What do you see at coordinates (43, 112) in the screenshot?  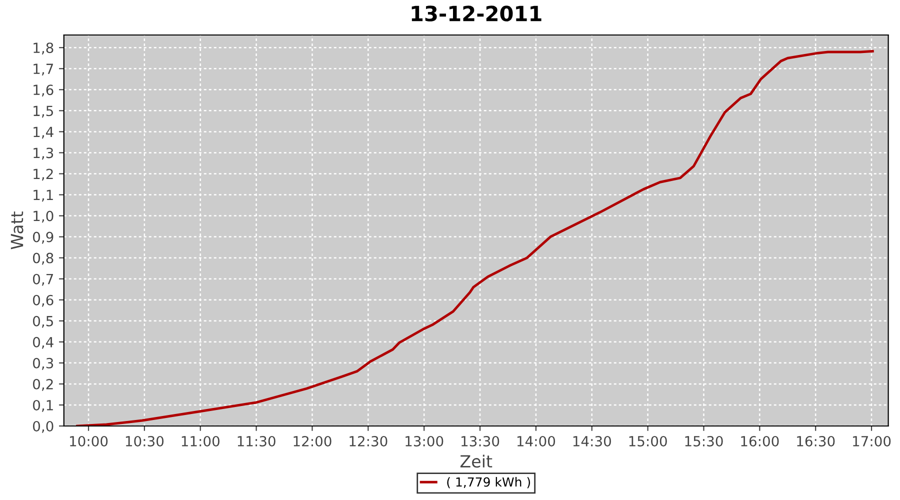 I see `y-tick-label: 1,5` at bounding box center [43, 112].